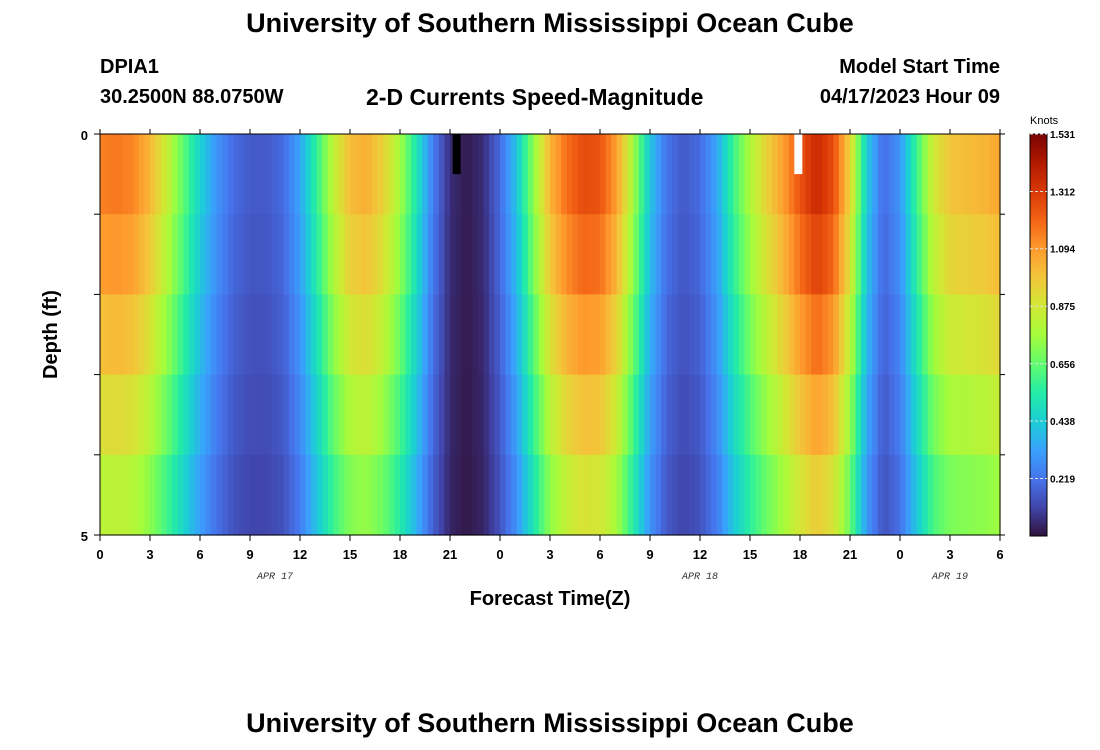 This screenshot has width=1100, height=750. I want to click on model-start-value: 04/17/2023 Hour 09, so click(909, 97).